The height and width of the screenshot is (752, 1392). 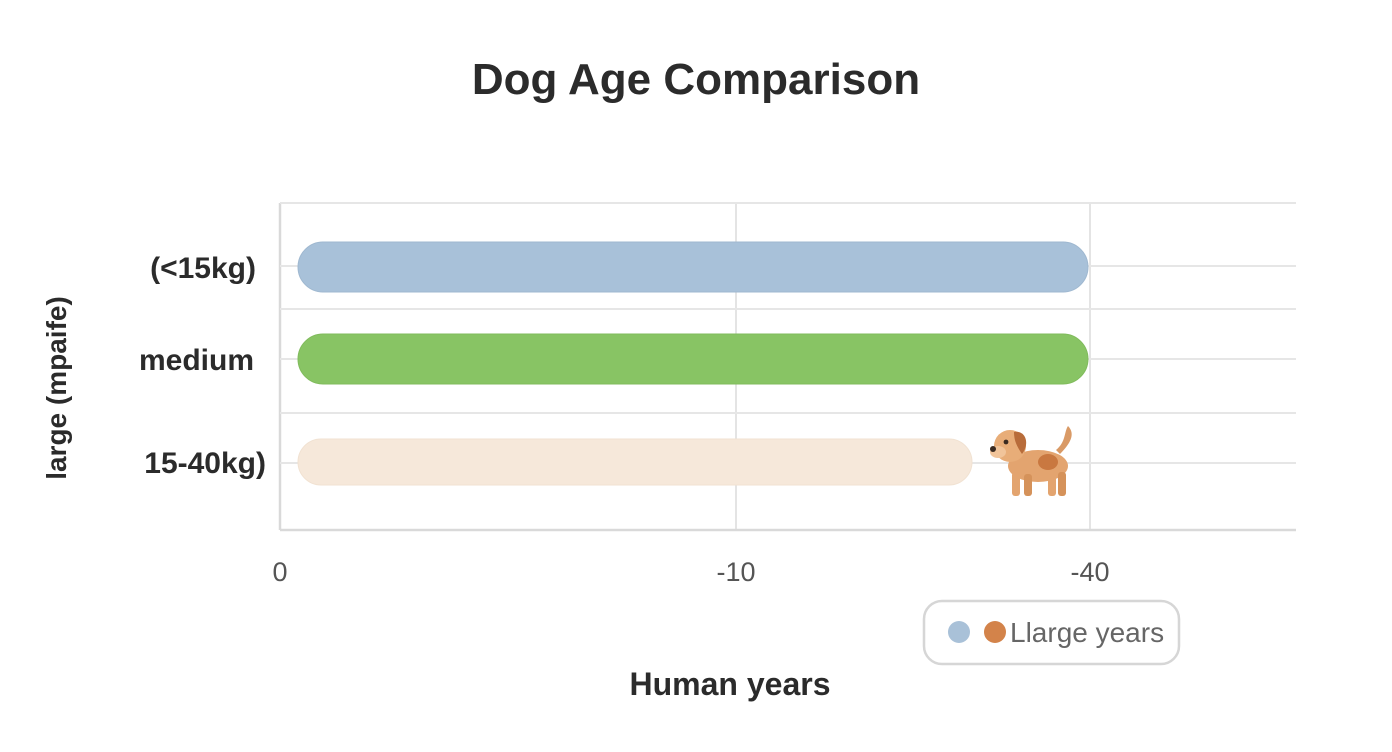 I want to click on category-label: 15-40kg), so click(x=205, y=463).